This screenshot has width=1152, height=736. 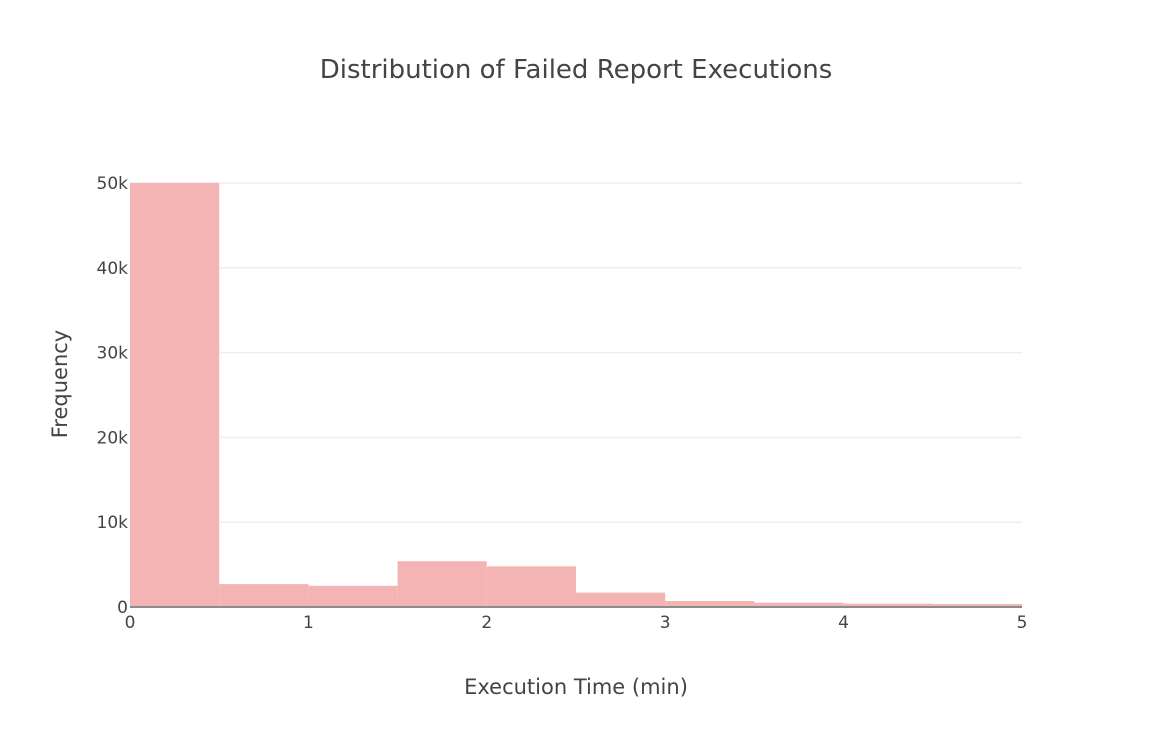 I want to click on y-tick-label: 30k, so click(x=113, y=354).